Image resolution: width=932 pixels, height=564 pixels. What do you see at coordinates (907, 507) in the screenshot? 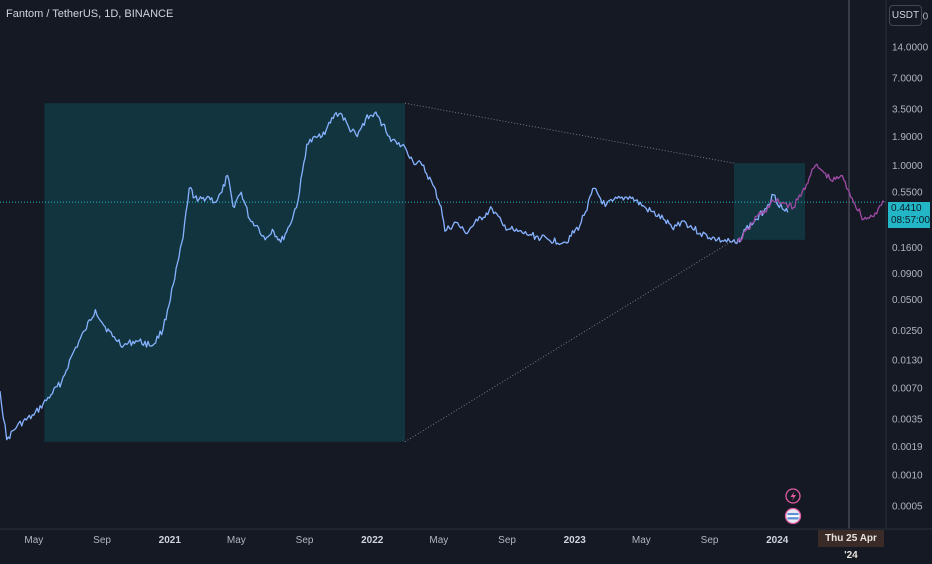
I see `price-tick-label: 0.0005` at bounding box center [907, 507].